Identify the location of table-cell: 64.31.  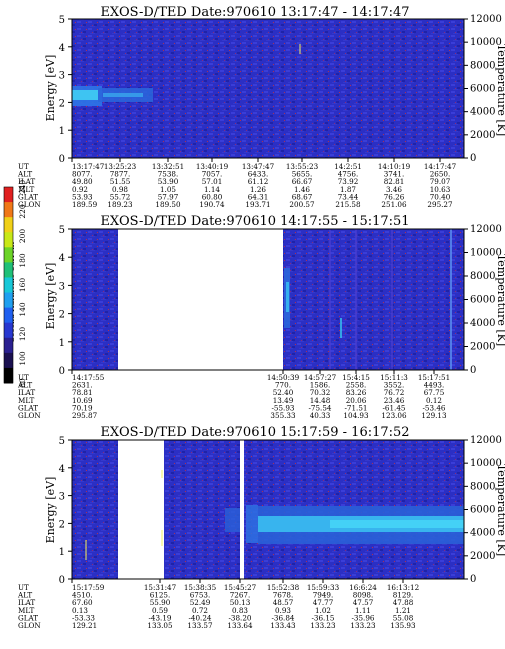
(258, 196).